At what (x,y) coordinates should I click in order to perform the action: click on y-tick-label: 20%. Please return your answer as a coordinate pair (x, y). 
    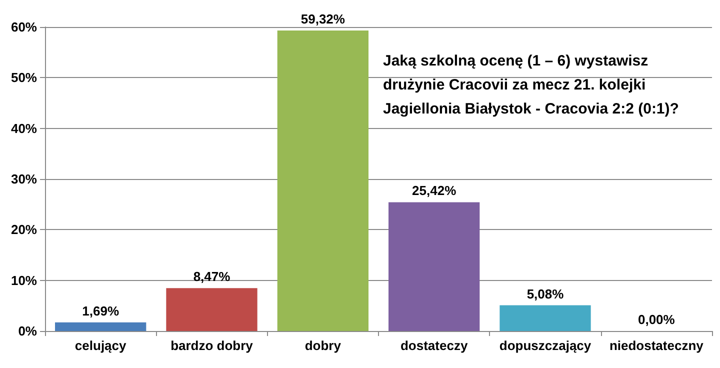
    Looking at the image, I should click on (24, 230).